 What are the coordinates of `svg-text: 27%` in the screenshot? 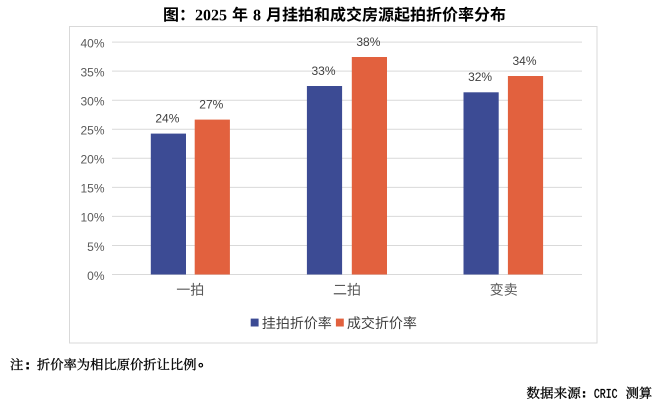 It's located at (211, 104).